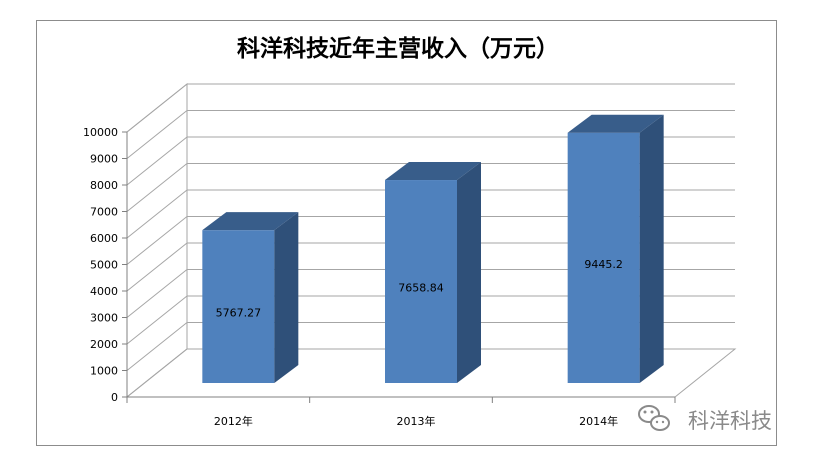 This screenshot has width=819, height=460. Describe the element at coordinates (104, 185) in the screenshot. I see `y-tick-label: 8000` at that location.